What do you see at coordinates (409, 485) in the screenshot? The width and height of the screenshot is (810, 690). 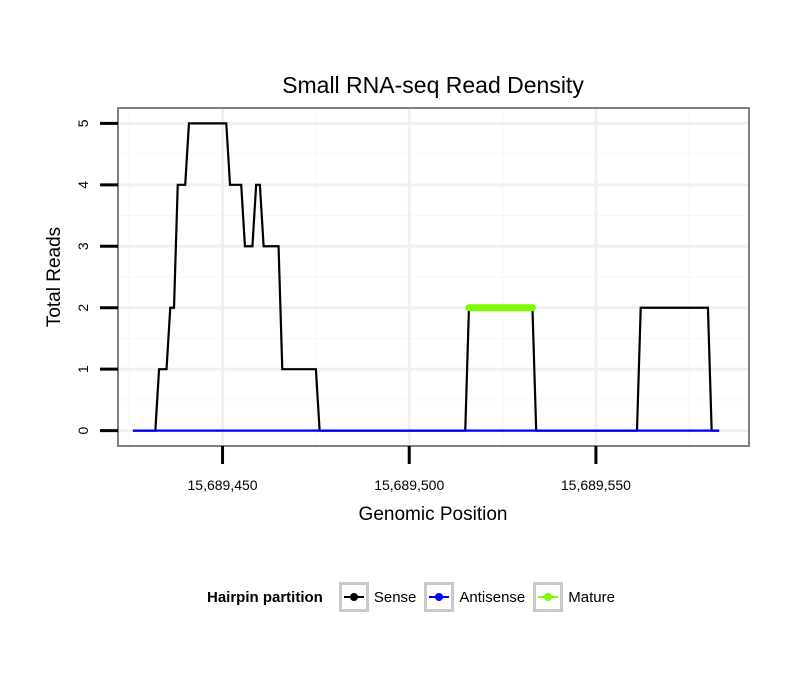 I see `x-tick-label: 15,689,500` at bounding box center [409, 485].